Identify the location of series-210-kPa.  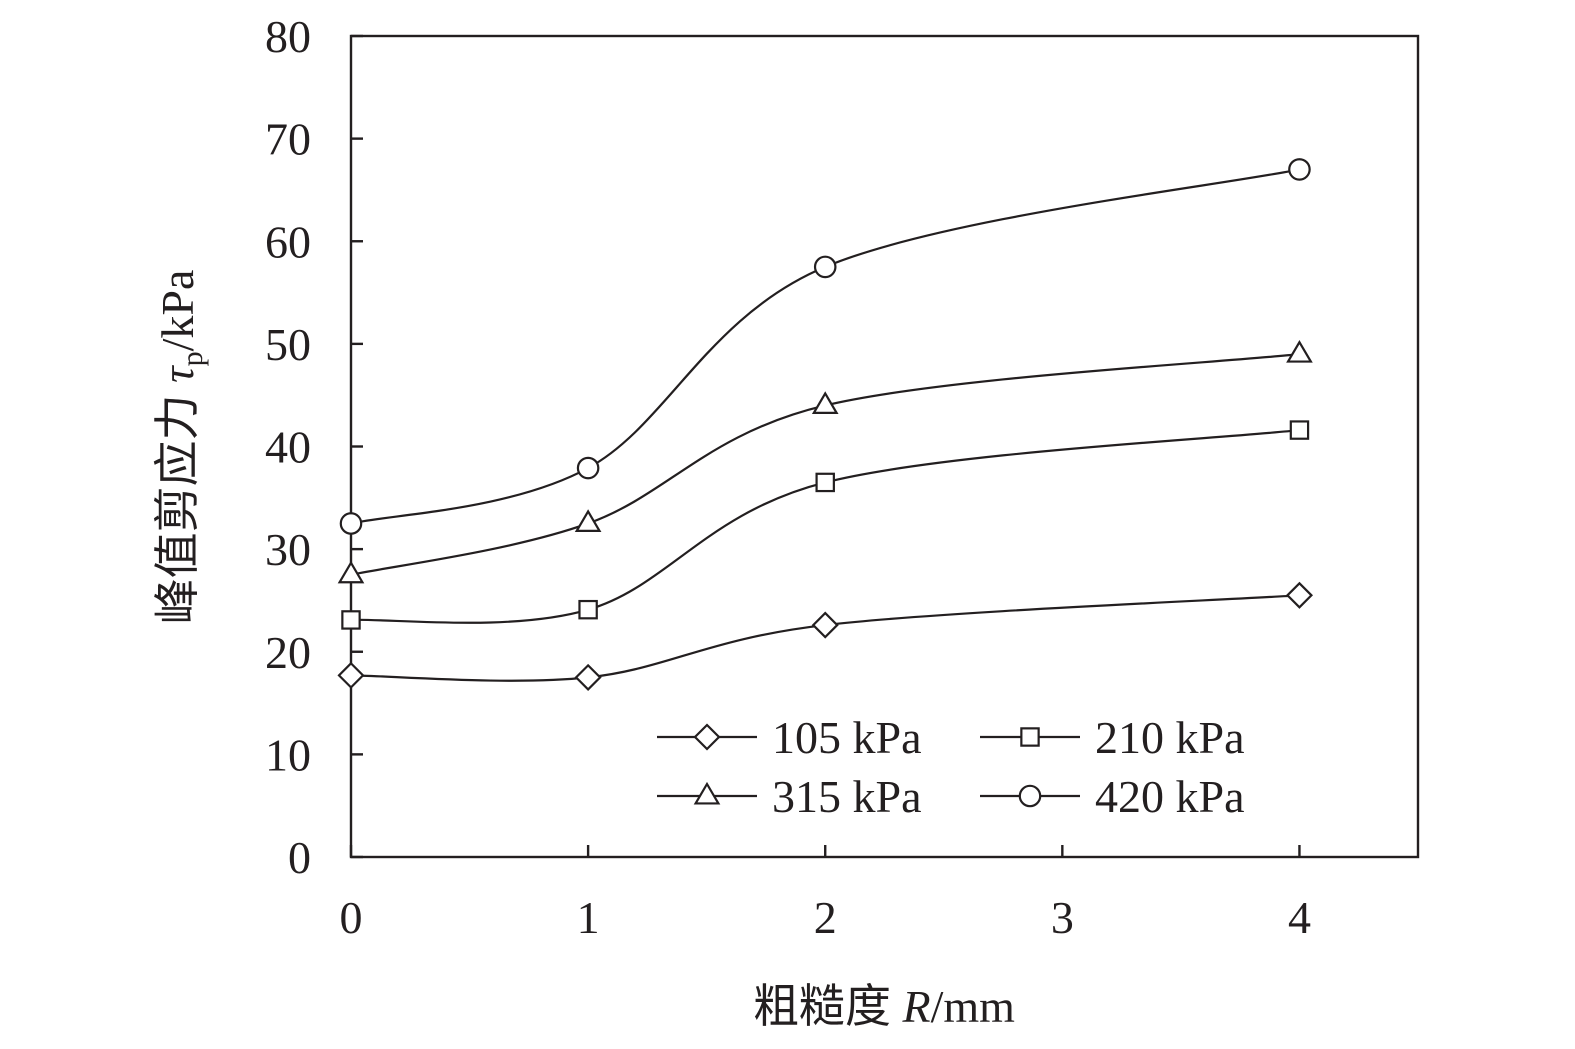
(825, 525).